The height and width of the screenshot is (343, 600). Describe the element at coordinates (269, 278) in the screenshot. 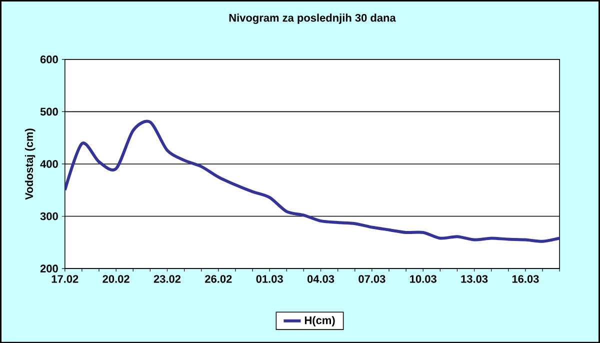

I see `x-tick-label: 01.03` at that location.